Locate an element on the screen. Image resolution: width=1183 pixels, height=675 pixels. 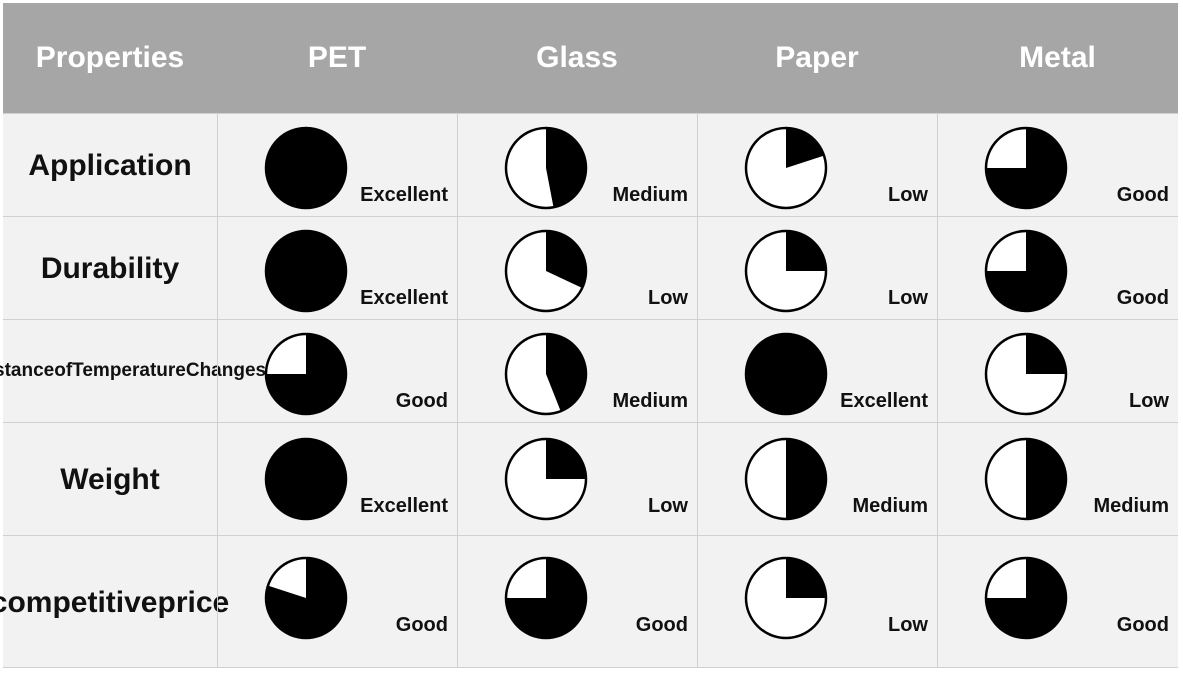
row-label: Weight is located at coordinates (110, 479).